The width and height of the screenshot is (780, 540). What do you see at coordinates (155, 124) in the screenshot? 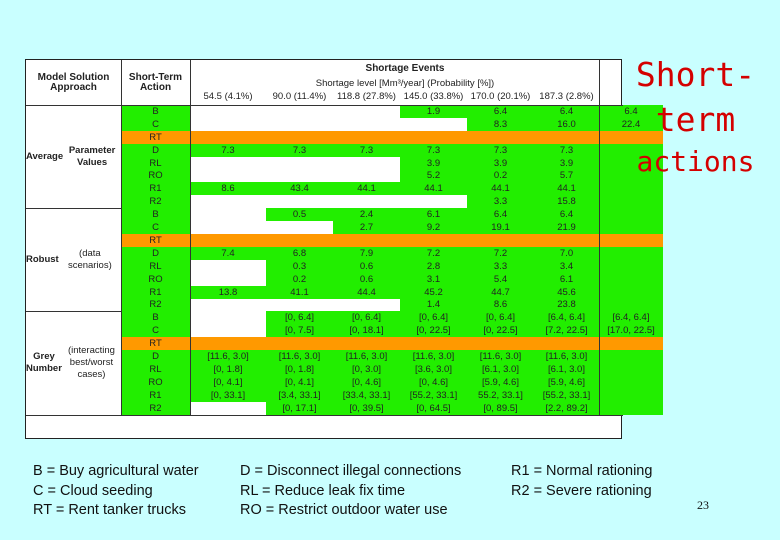
I see `action-cell: C` at bounding box center [155, 124].